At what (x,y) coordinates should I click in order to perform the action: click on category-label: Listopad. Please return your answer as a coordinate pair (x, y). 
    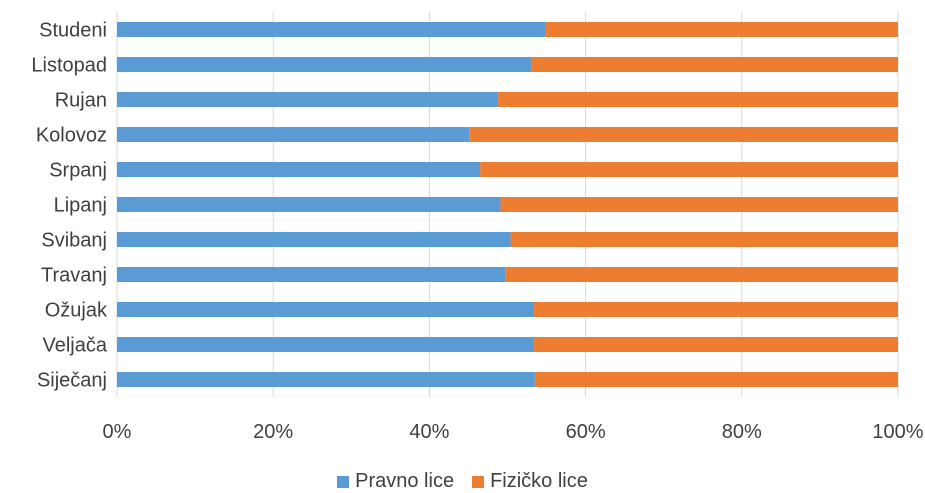
    Looking at the image, I should click on (69, 66).